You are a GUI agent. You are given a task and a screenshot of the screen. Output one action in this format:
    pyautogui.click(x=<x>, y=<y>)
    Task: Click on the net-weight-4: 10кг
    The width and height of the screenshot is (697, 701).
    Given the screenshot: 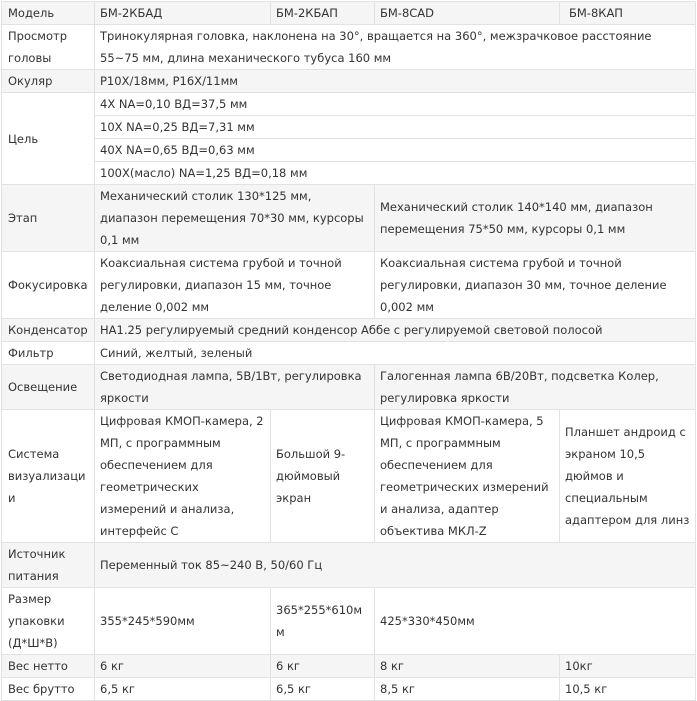 What is the action you would take?
    pyautogui.click(x=627, y=666)
    